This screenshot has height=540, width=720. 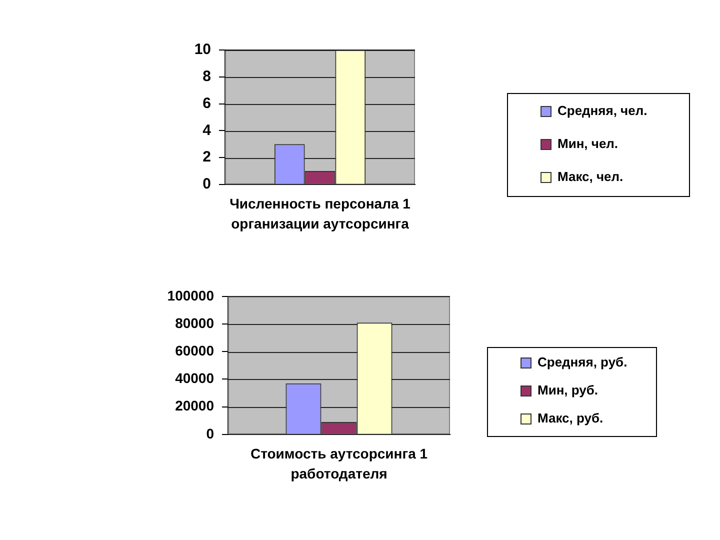 What do you see at coordinates (206, 77) in the screenshot?
I see `y-tick-label: 8` at bounding box center [206, 77].